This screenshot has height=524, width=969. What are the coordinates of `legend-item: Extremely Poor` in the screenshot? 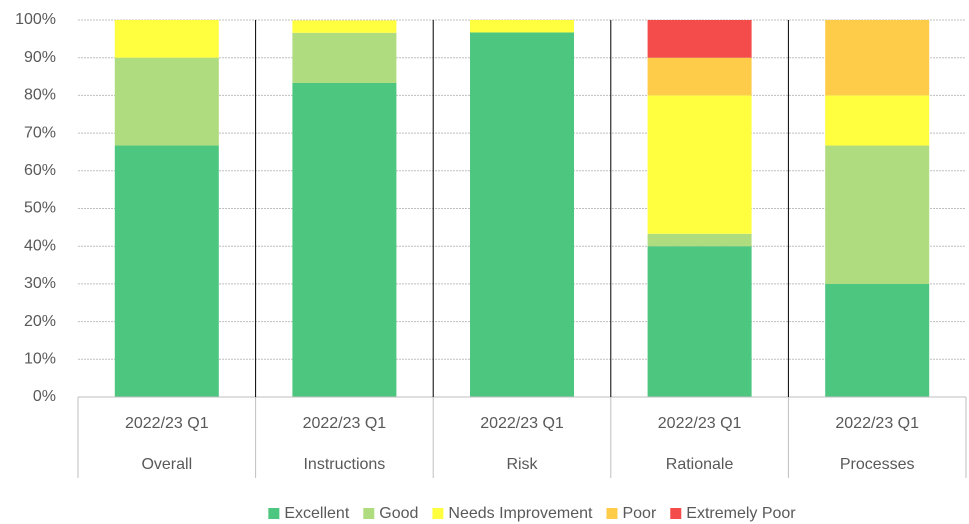 It's located at (733, 513).